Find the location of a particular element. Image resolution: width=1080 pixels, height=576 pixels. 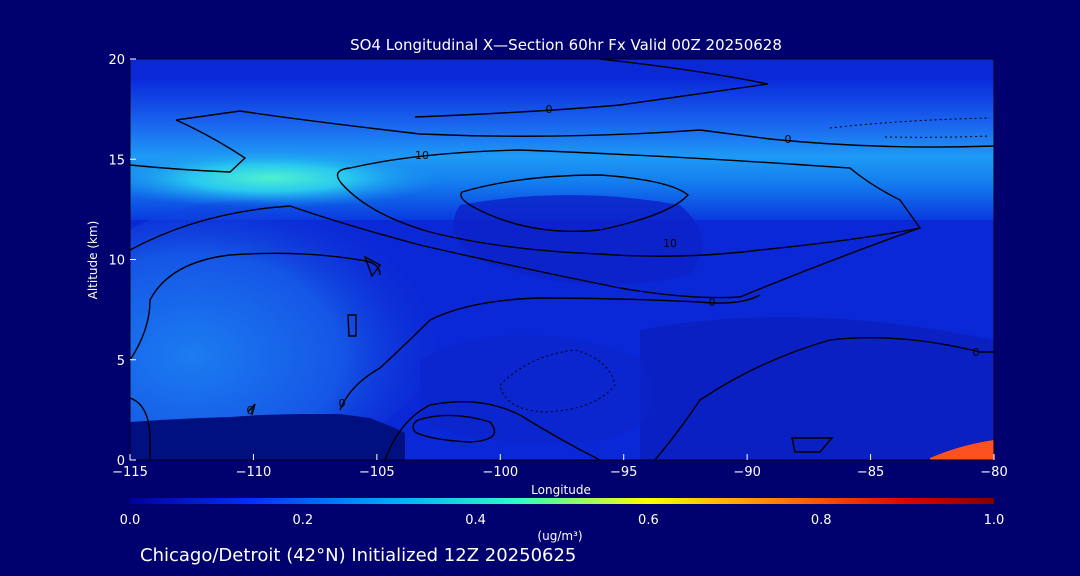

x-tick-label: −110 is located at coordinates (254, 472).